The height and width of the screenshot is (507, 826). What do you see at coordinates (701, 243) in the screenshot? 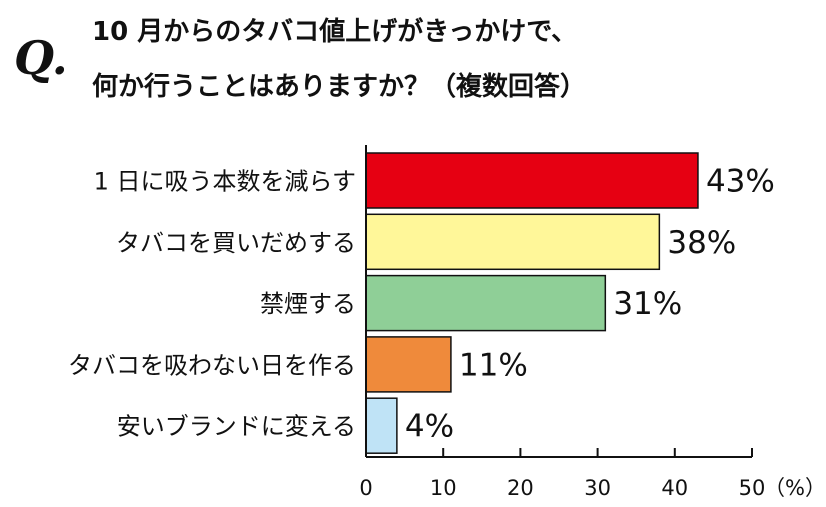
I see `value-label: 38%` at bounding box center [701, 243].